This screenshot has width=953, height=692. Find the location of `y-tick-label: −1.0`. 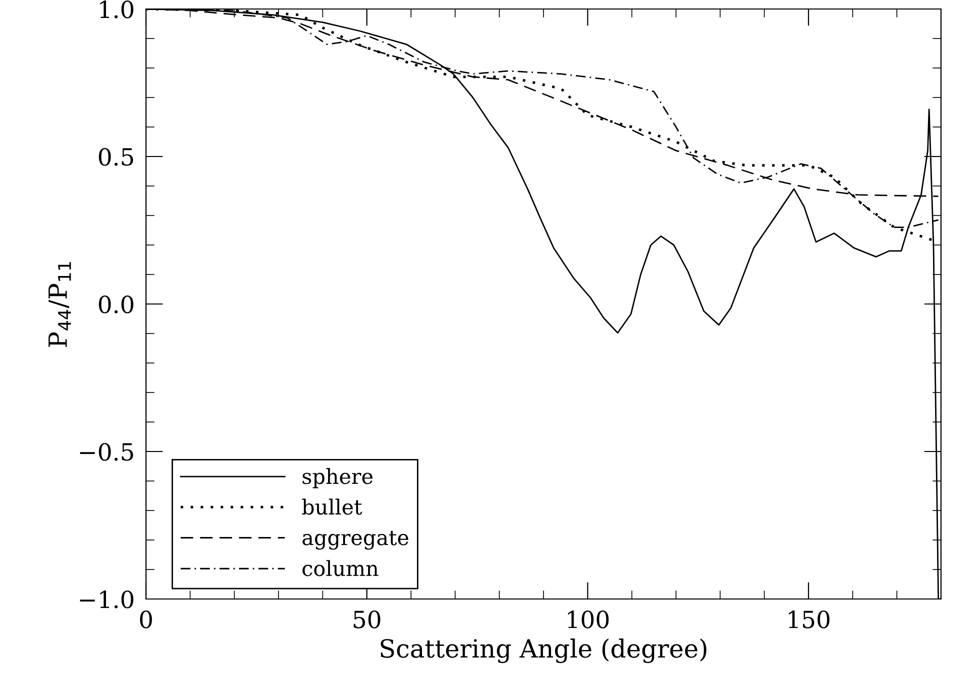

y-tick-label: −1.0 is located at coordinates (107, 599).